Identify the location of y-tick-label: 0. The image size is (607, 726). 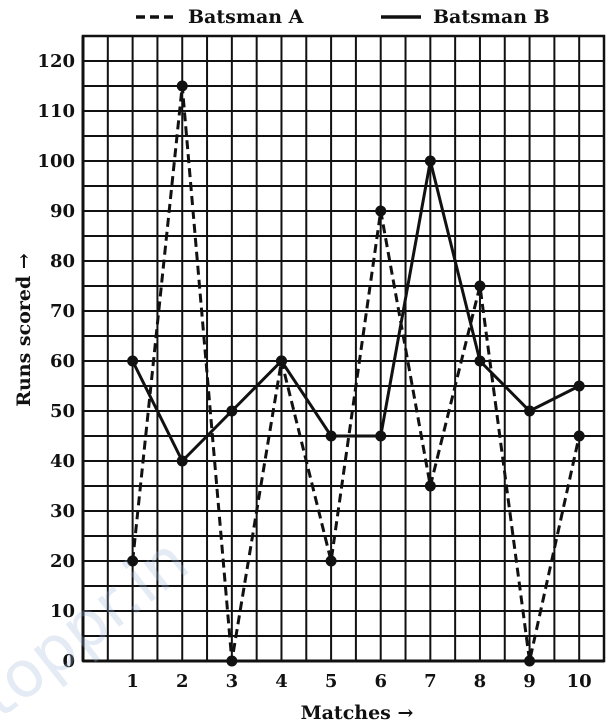
(68, 661).